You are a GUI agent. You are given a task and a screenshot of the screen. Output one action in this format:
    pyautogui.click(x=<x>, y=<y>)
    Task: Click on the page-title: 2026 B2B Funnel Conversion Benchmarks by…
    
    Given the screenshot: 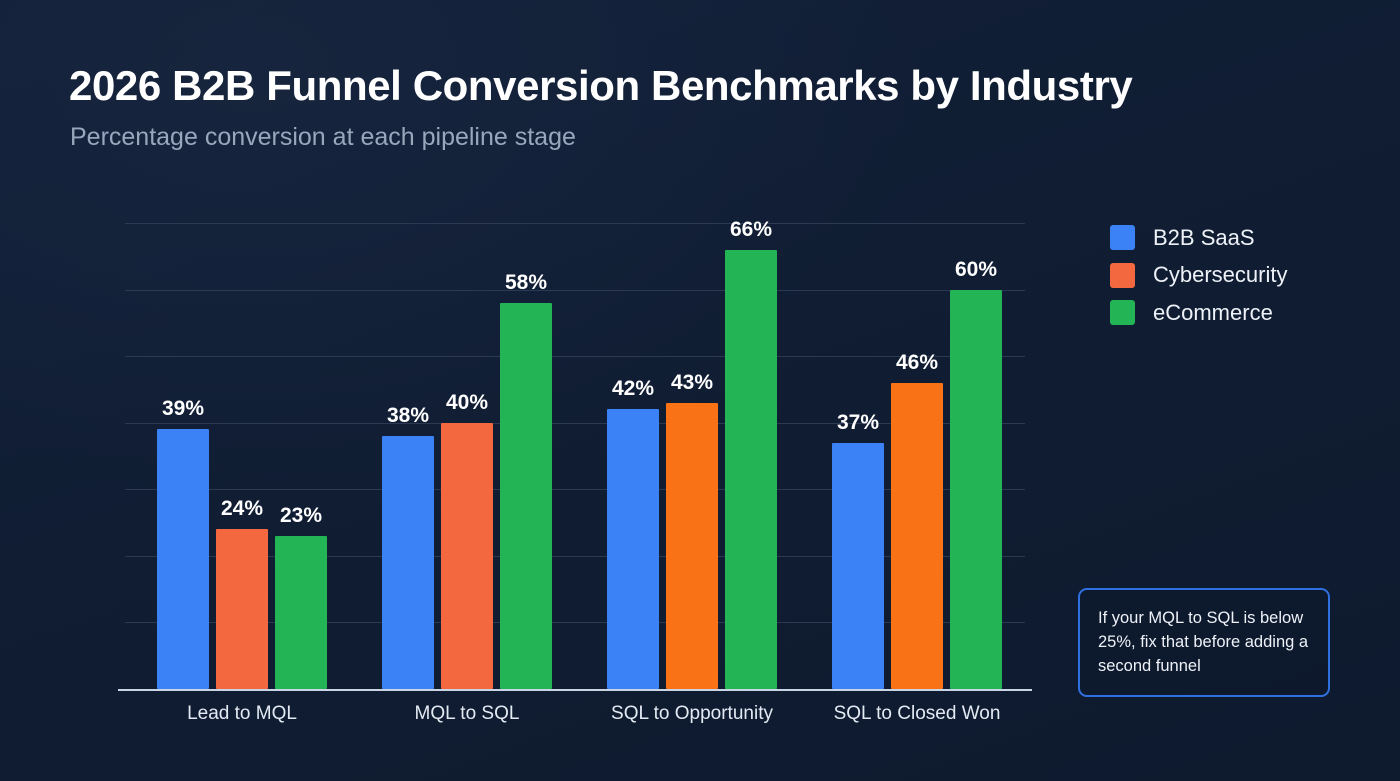 What is the action you would take?
    pyautogui.click(x=601, y=85)
    